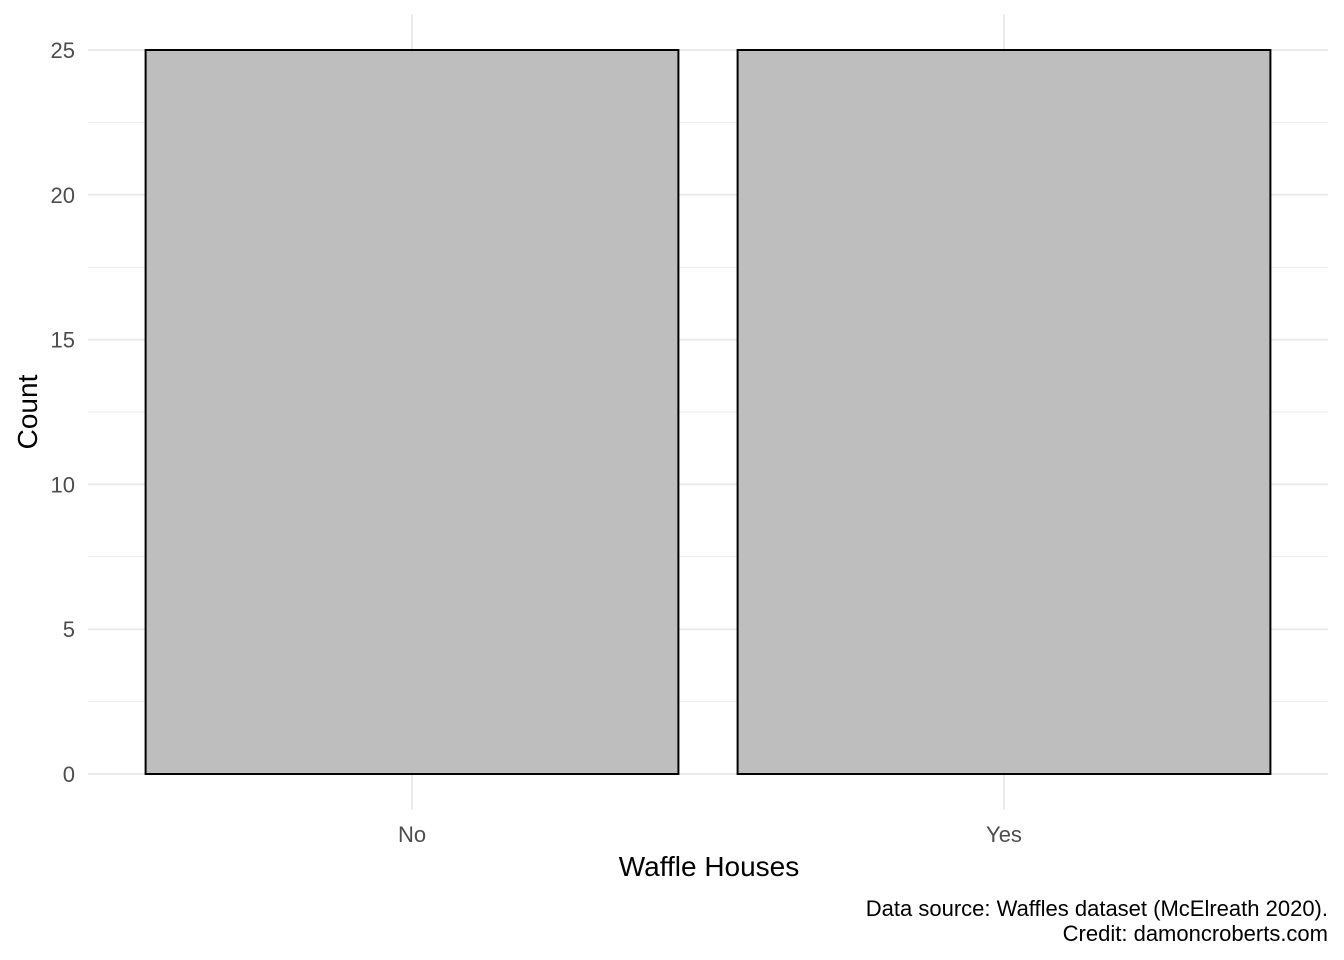  I want to click on y-tick-label: 10, so click(63, 484).